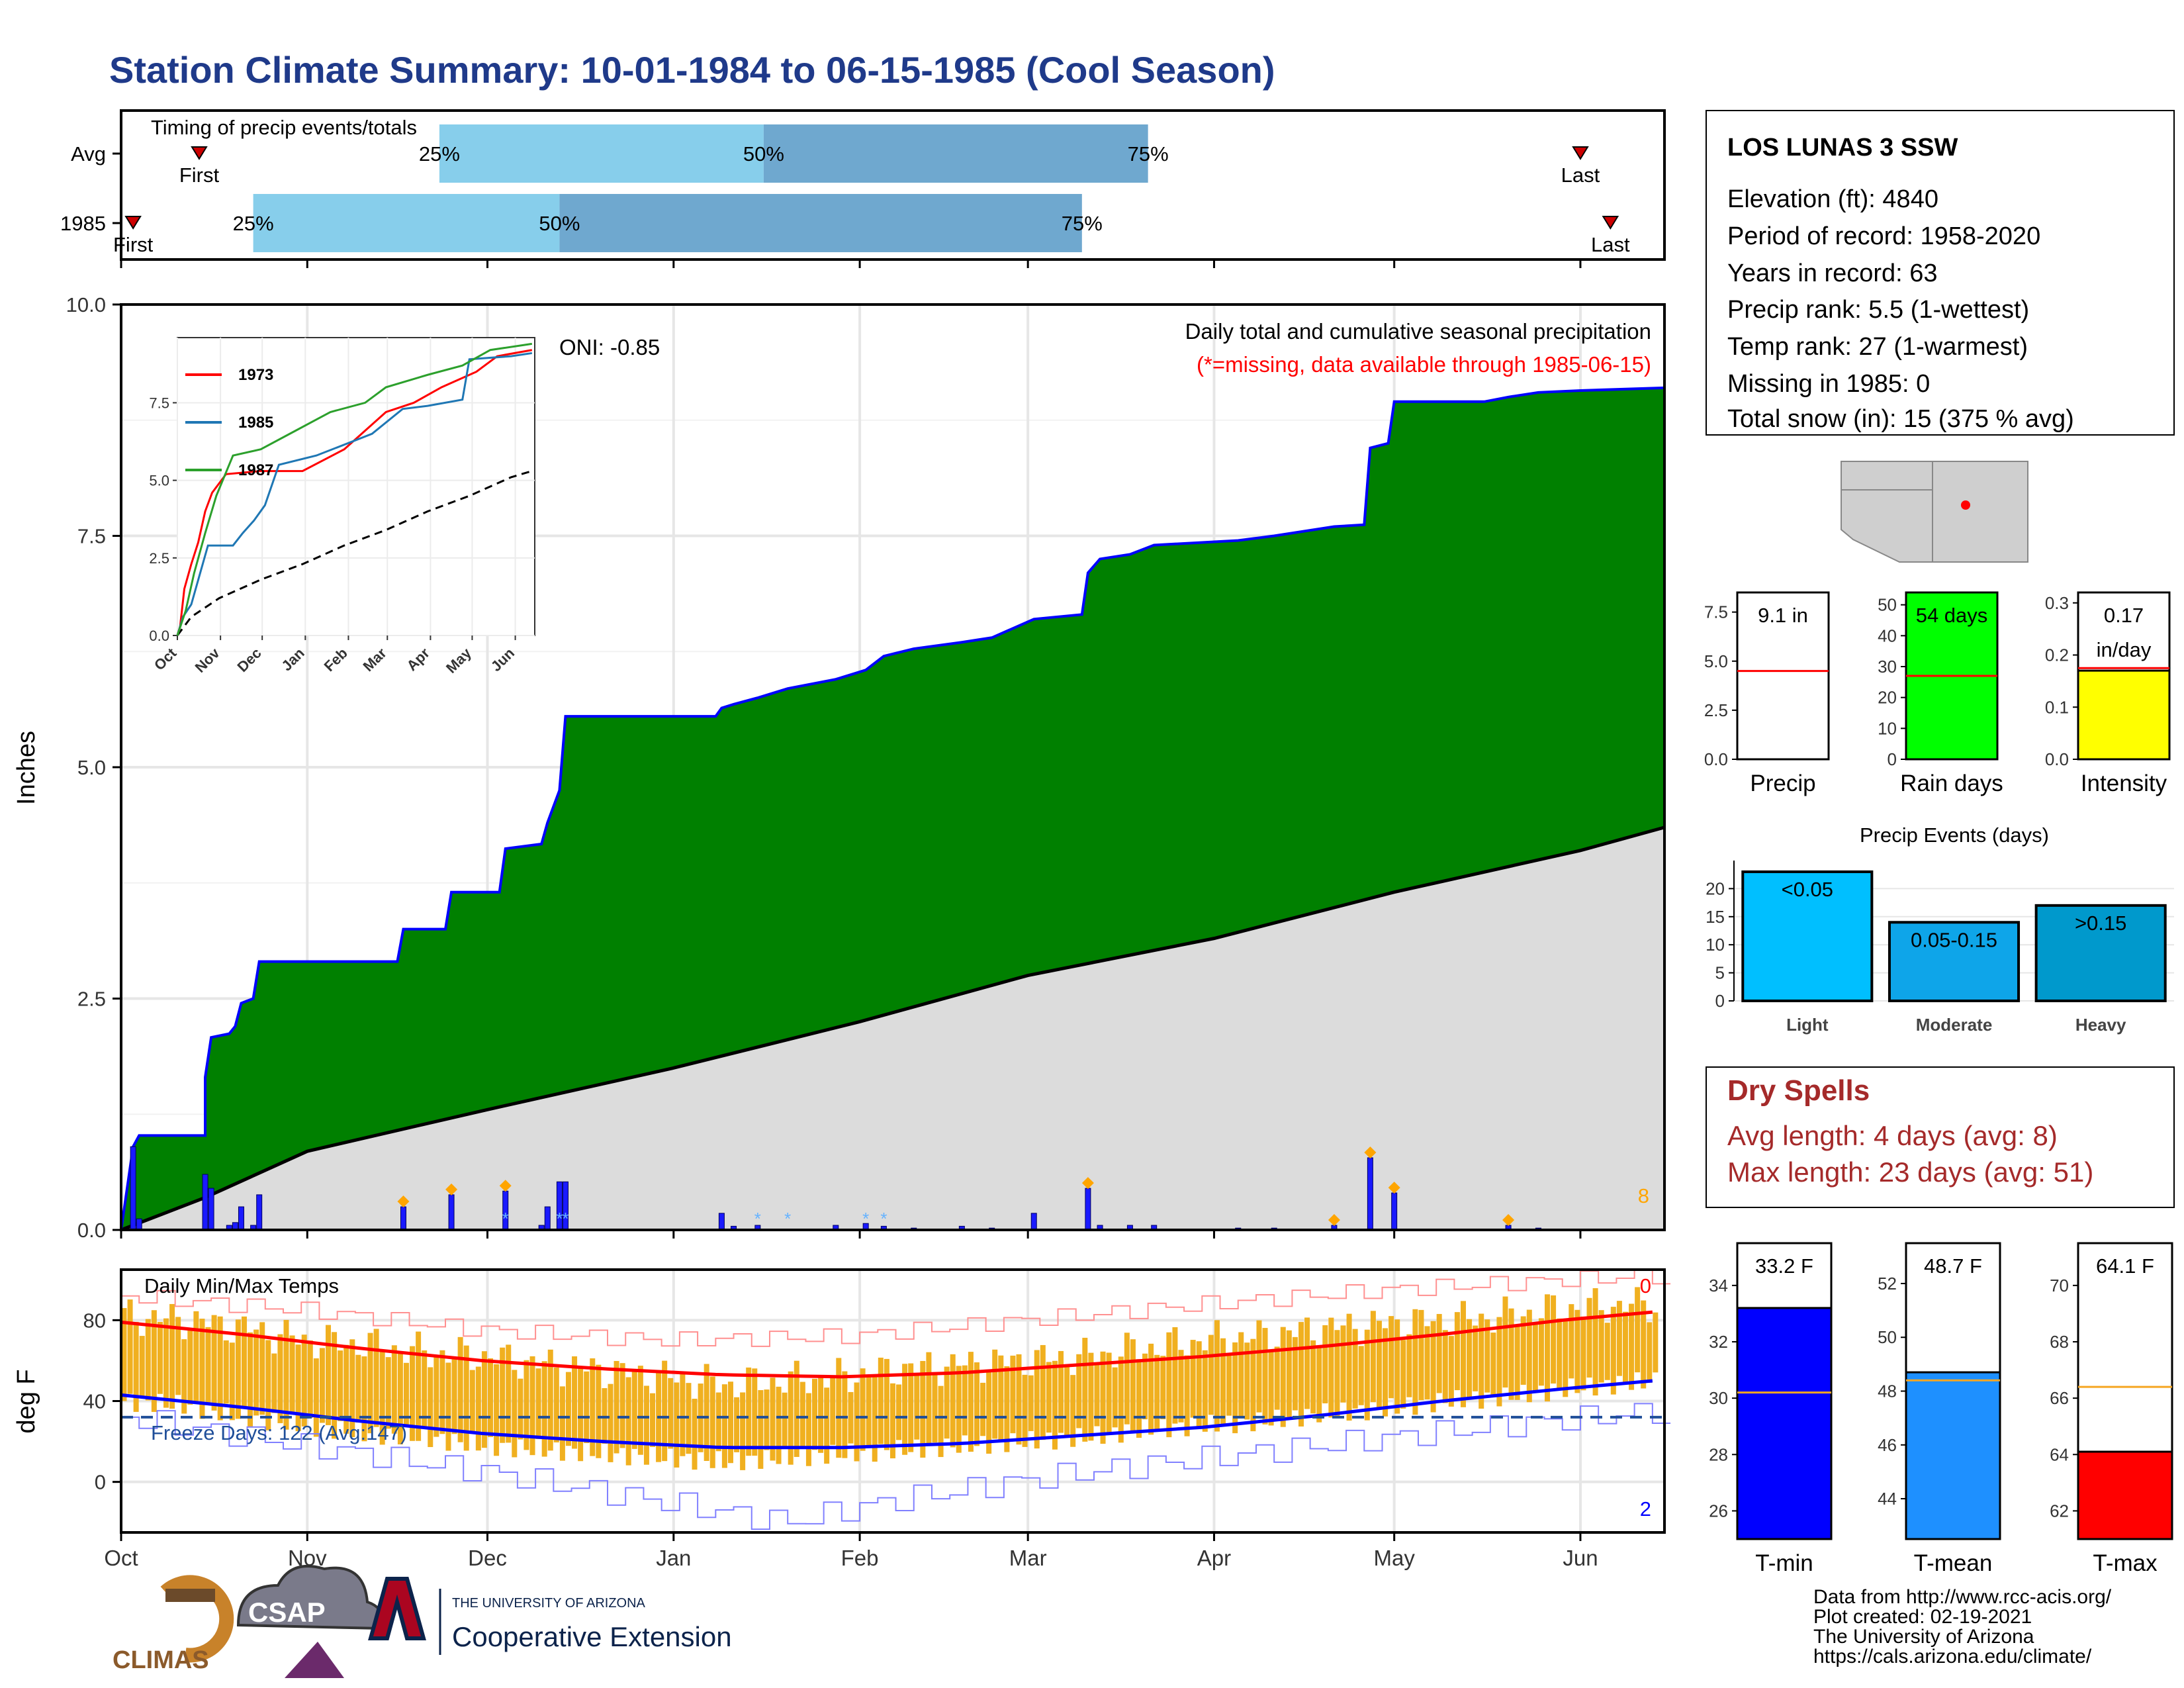  I want to click on footer-line-data: Data from http://www.rcc-acis.org/, so click(1962, 1597).